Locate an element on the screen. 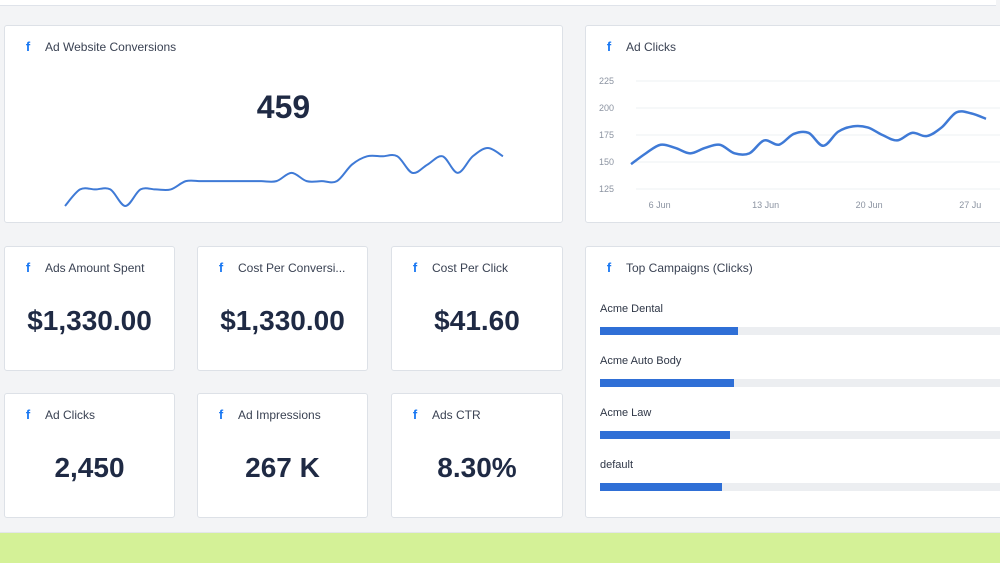 The width and height of the screenshot is (1000, 563). card-header: f Ad Website Conversions is located at coordinates (99, 46).